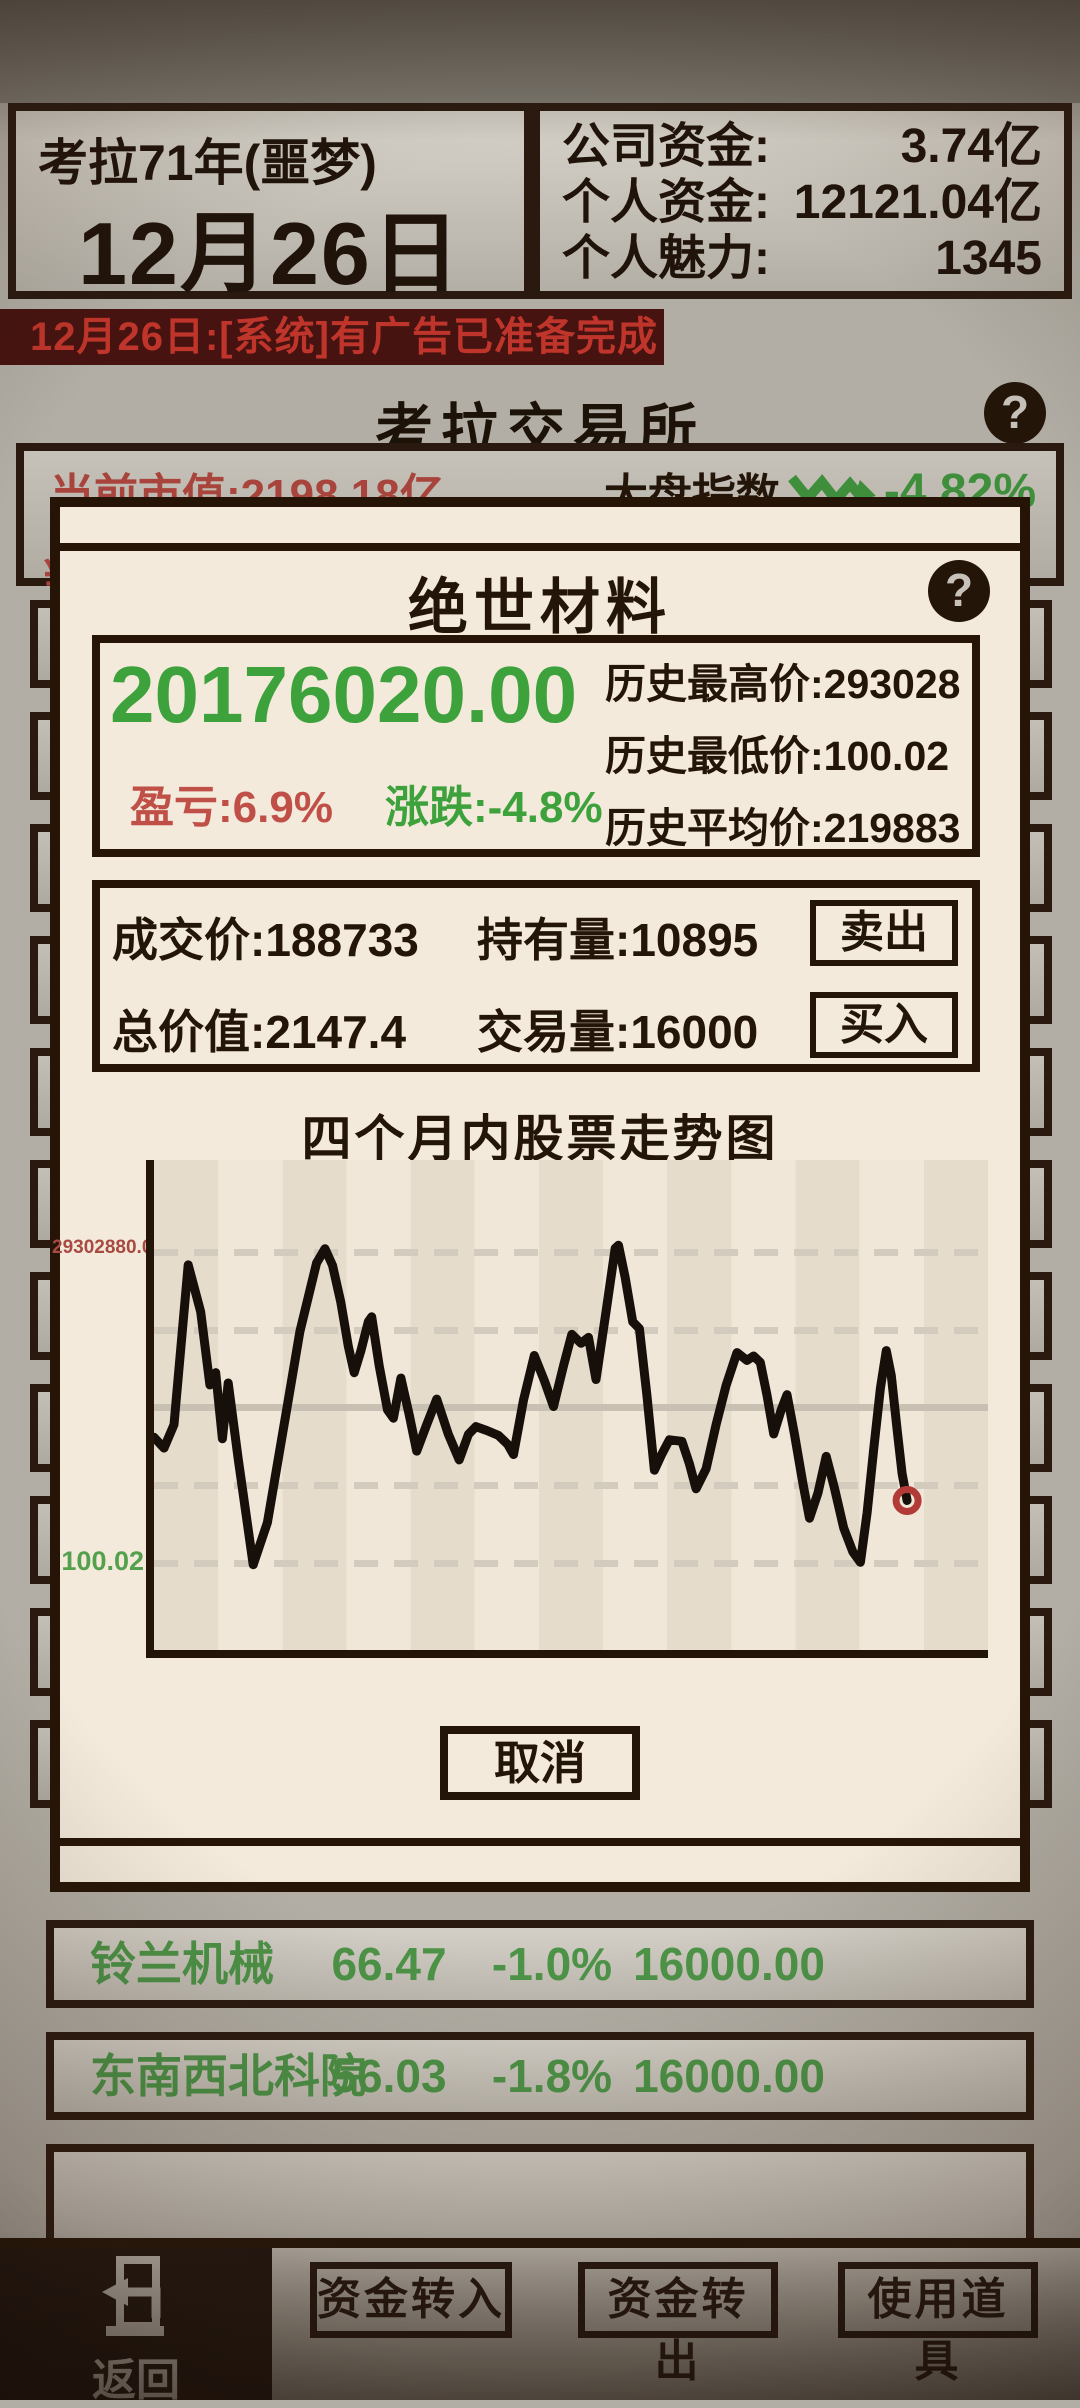 This screenshot has height=2408, width=1080. I want to click on sell-button: 卖出, so click(884, 933).